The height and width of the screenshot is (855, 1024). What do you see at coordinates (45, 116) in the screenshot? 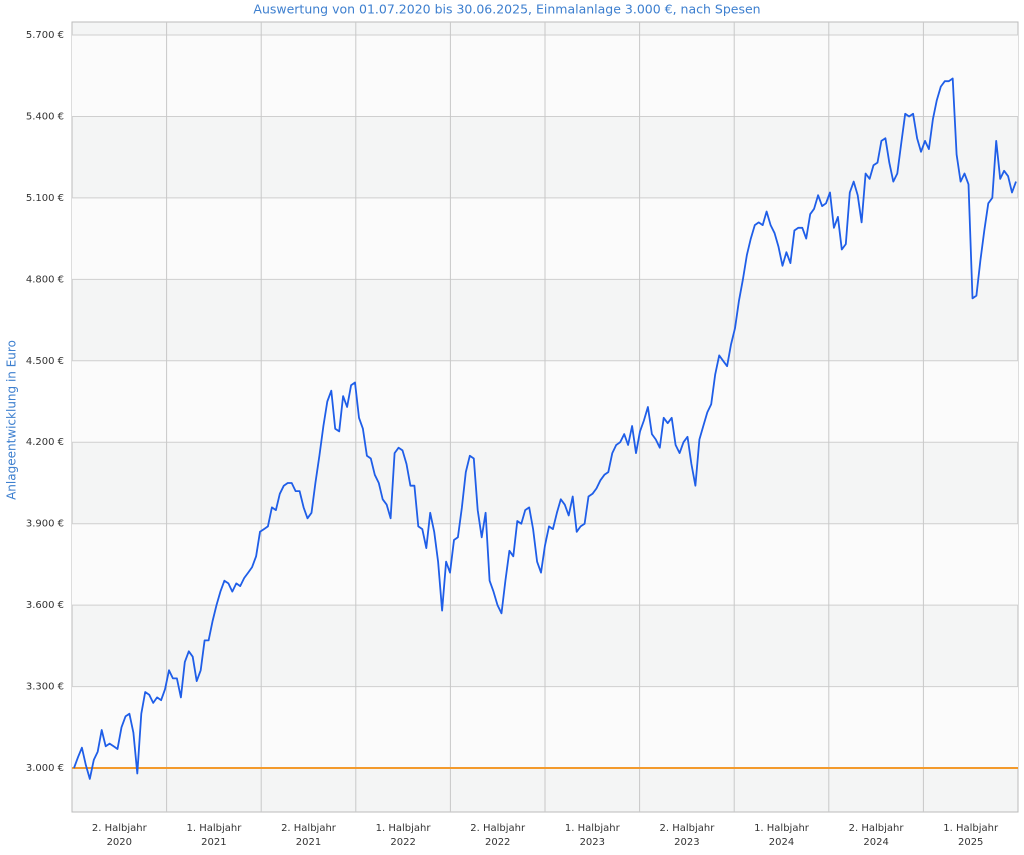
I see `y-tick-label: 5.400 €` at bounding box center [45, 116].